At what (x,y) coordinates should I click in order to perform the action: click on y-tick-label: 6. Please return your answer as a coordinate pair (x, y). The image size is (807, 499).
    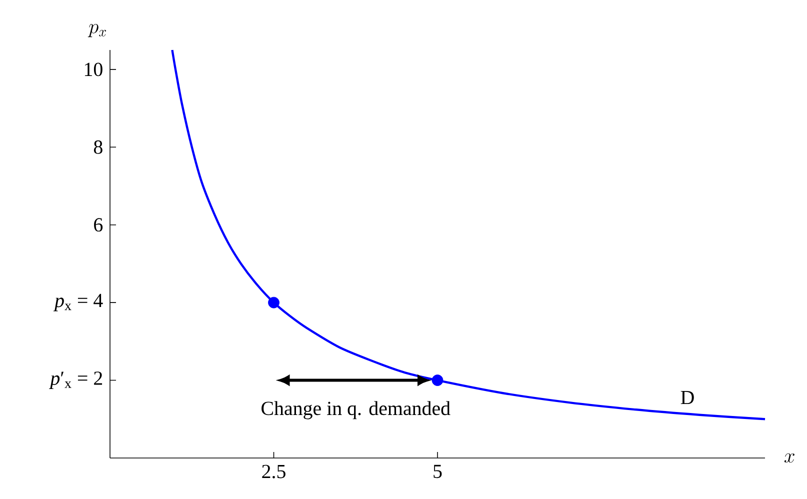
    Looking at the image, I should click on (98, 225).